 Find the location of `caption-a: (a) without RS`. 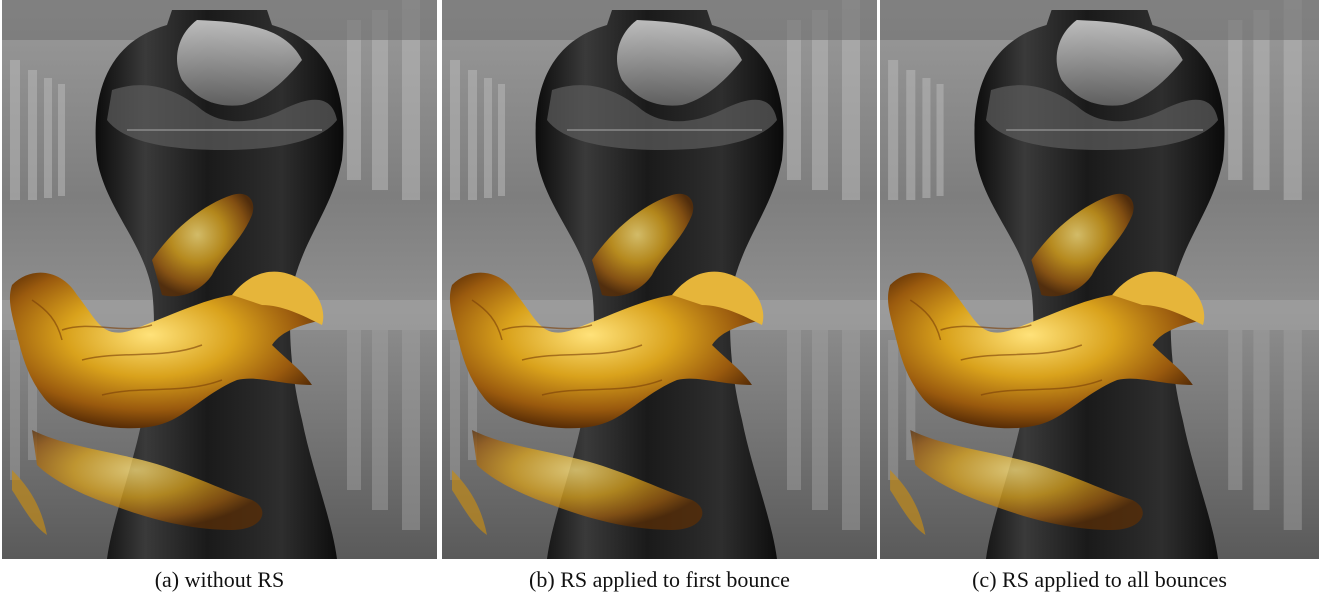

caption-a: (a) without RS is located at coordinates (219, 579).